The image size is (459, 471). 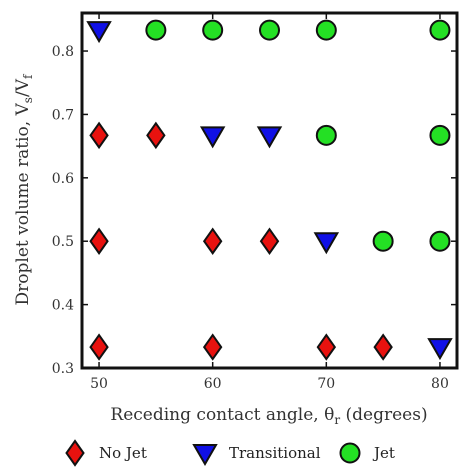 I want to click on x-tick-label: 50, so click(x=99, y=384).